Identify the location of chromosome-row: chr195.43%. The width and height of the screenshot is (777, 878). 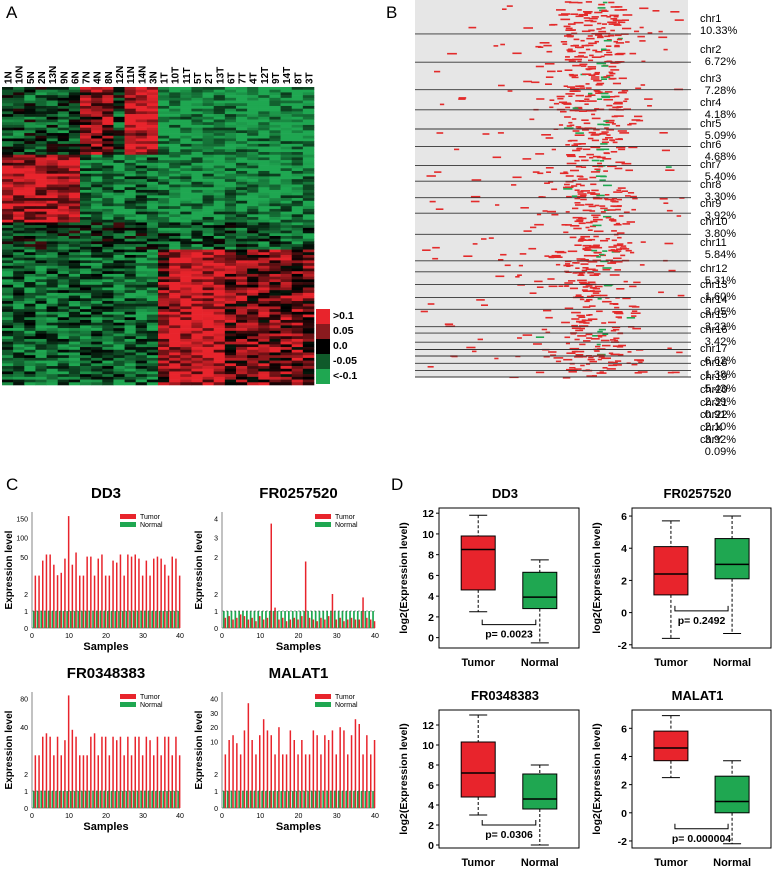
(738, 383).